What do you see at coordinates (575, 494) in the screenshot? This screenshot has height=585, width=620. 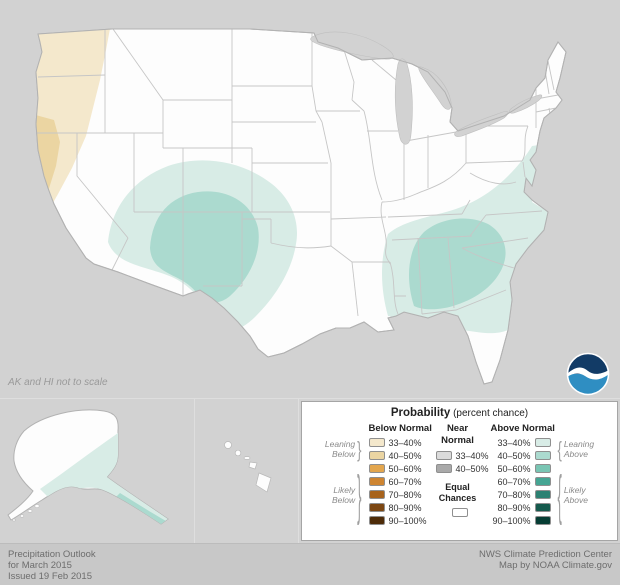 I see `likely-above-label: Likely Above` at bounding box center [575, 494].